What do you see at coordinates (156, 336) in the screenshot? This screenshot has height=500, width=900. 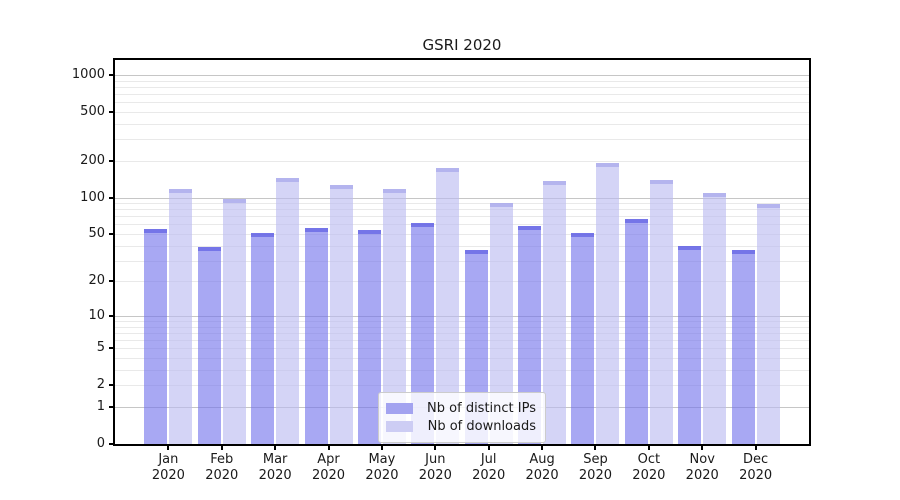 I see `bar-distinct-ips-jan` at bounding box center [156, 336].